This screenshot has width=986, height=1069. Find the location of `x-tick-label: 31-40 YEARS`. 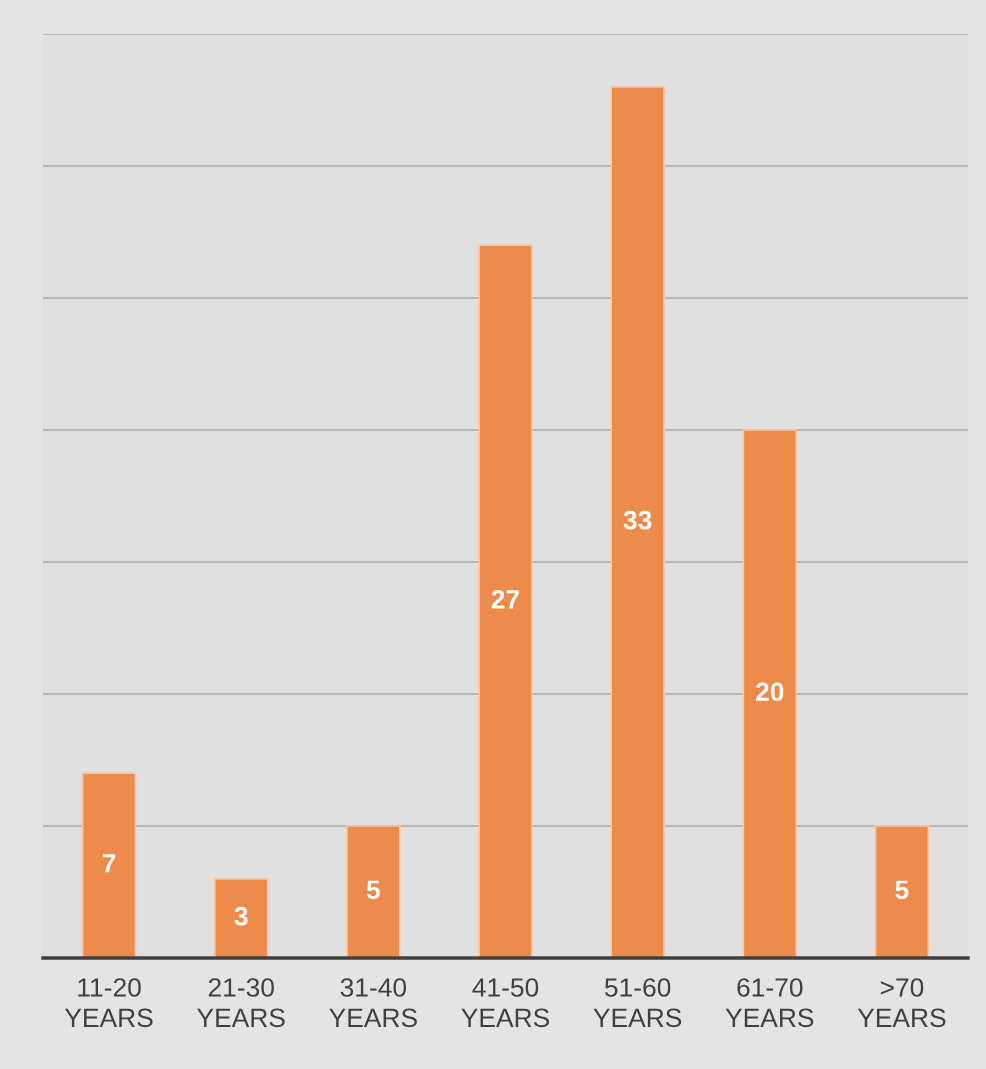

x-tick-label: 31-40 YEARS is located at coordinates (373, 1003).